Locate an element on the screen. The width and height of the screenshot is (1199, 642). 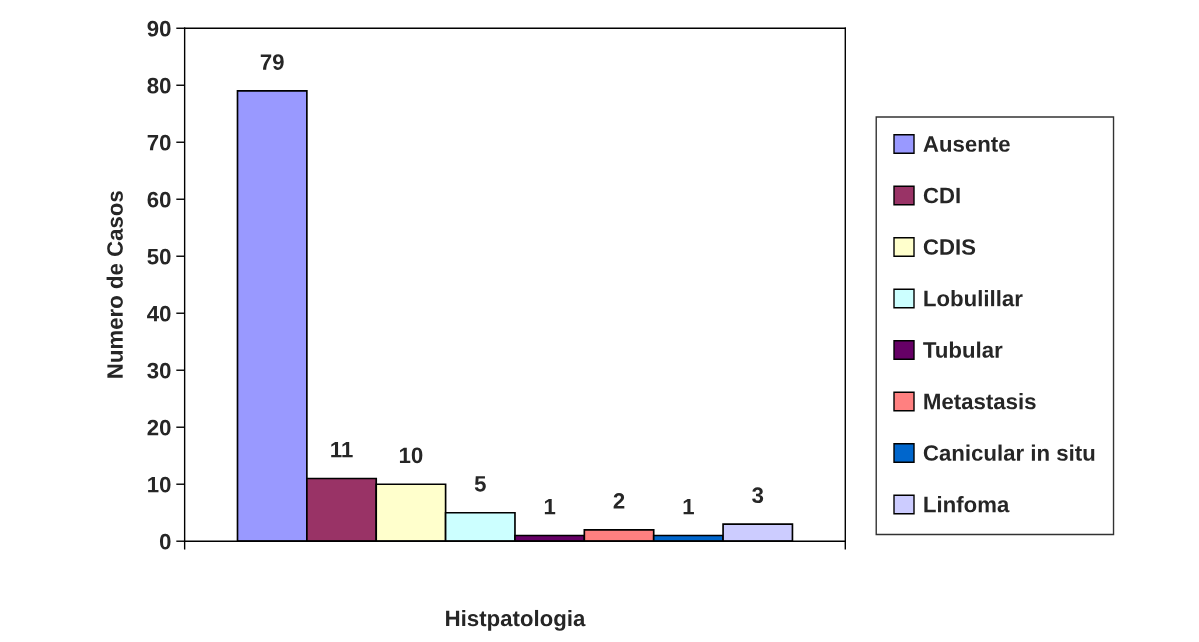
legend-label: Ausente is located at coordinates (966, 144).